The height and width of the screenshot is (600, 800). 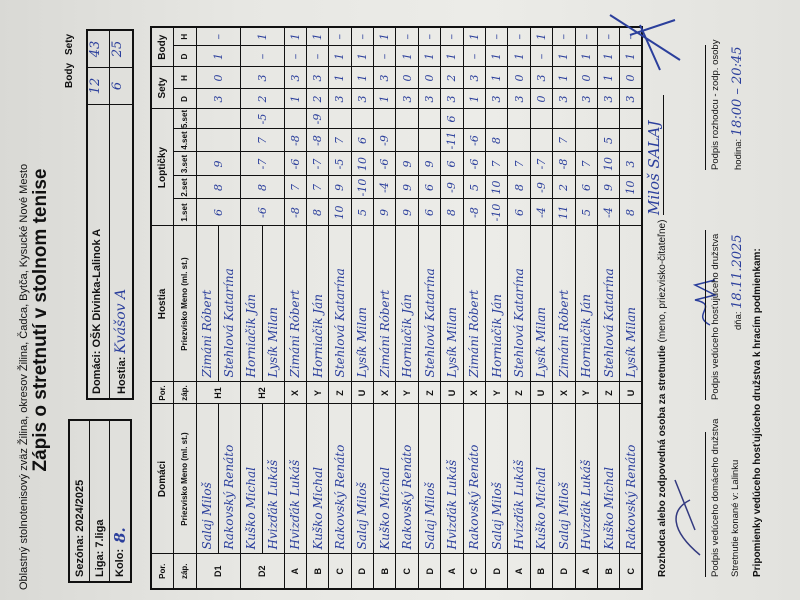 What do you see at coordinates (541, 571) in the screenshot?
I see `home-position: B` at bounding box center [541, 571].